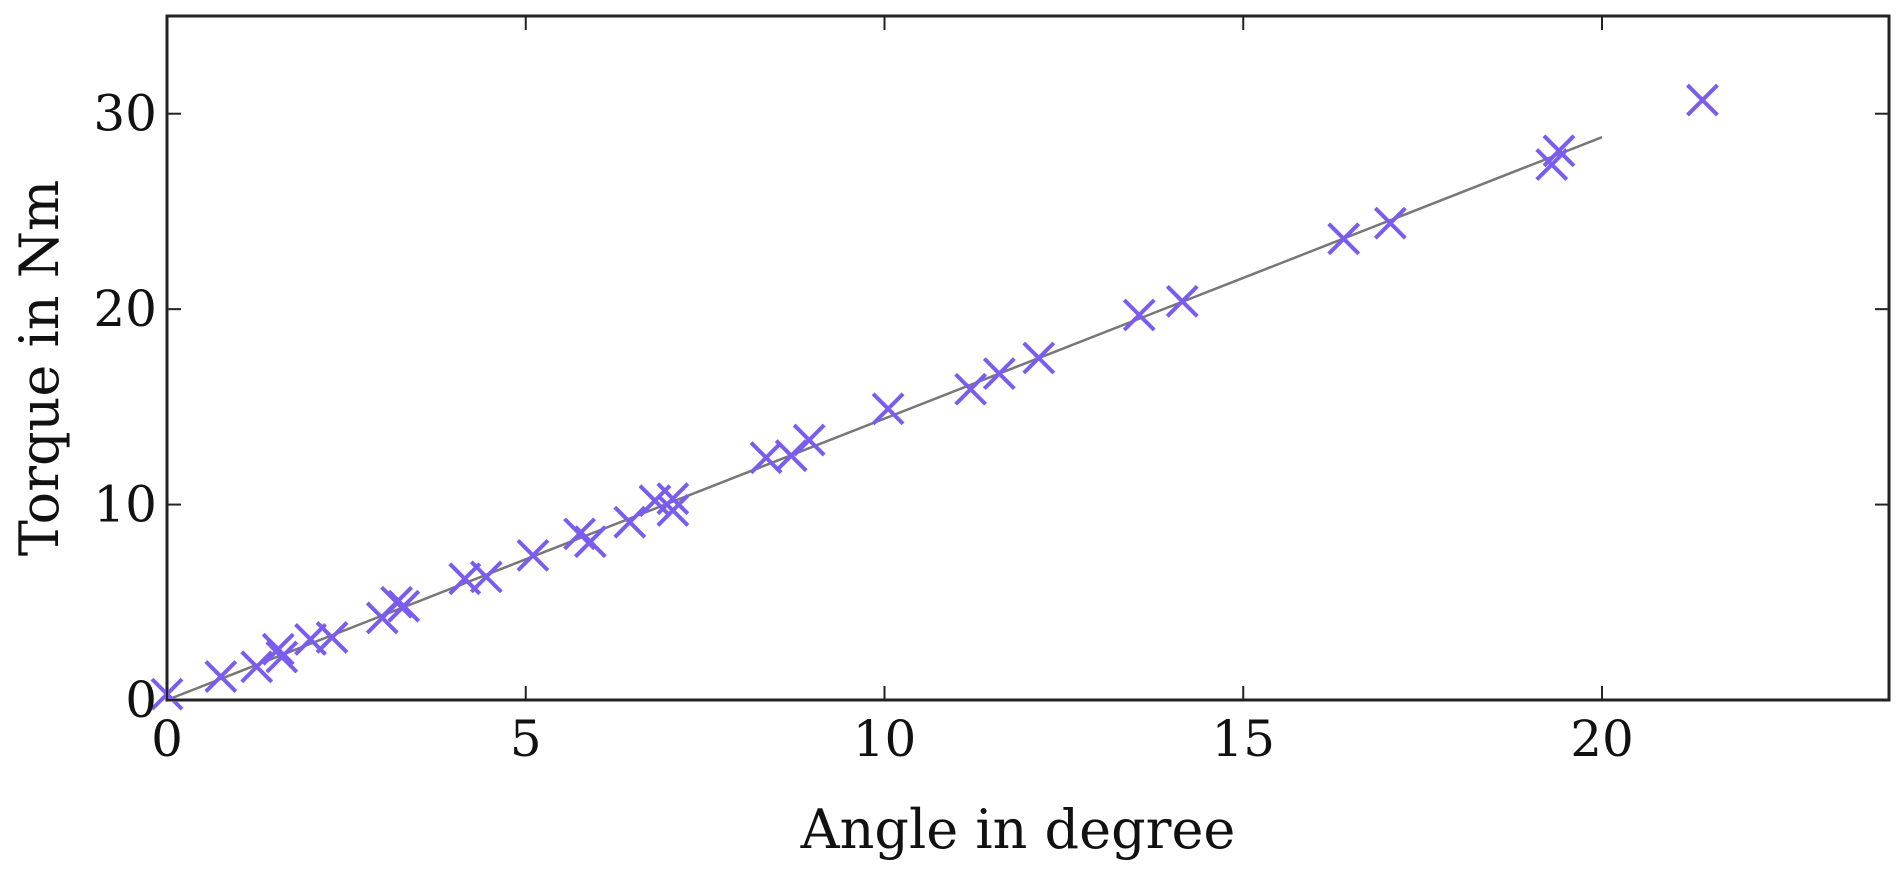  I want to click on x-tick-label: 20, so click(1602, 739).